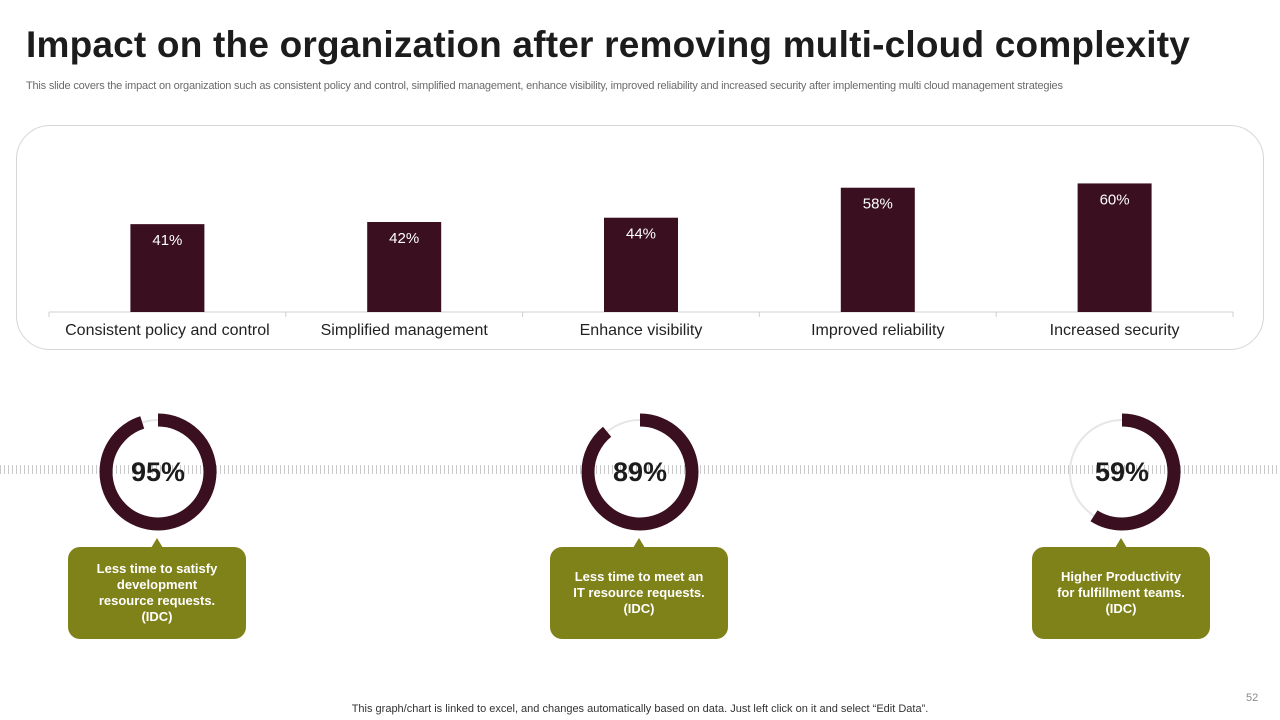 The height and width of the screenshot is (720, 1280). Describe the element at coordinates (878, 204) in the screenshot. I see `bar-value-label-4: 58%` at that location.